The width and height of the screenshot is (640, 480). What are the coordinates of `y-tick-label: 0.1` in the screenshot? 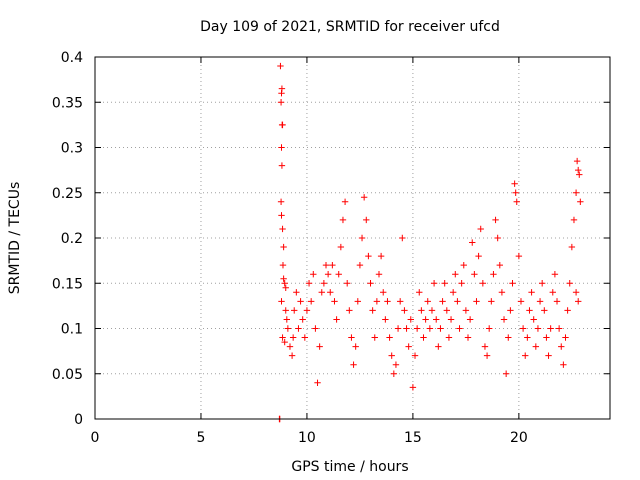 It's located at (72, 330).